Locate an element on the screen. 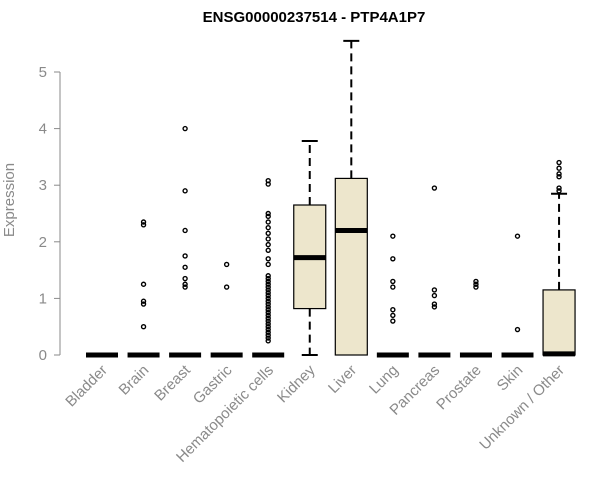 The height and width of the screenshot is (500, 600). y-axis-label: Expression is located at coordinates (9, 200).